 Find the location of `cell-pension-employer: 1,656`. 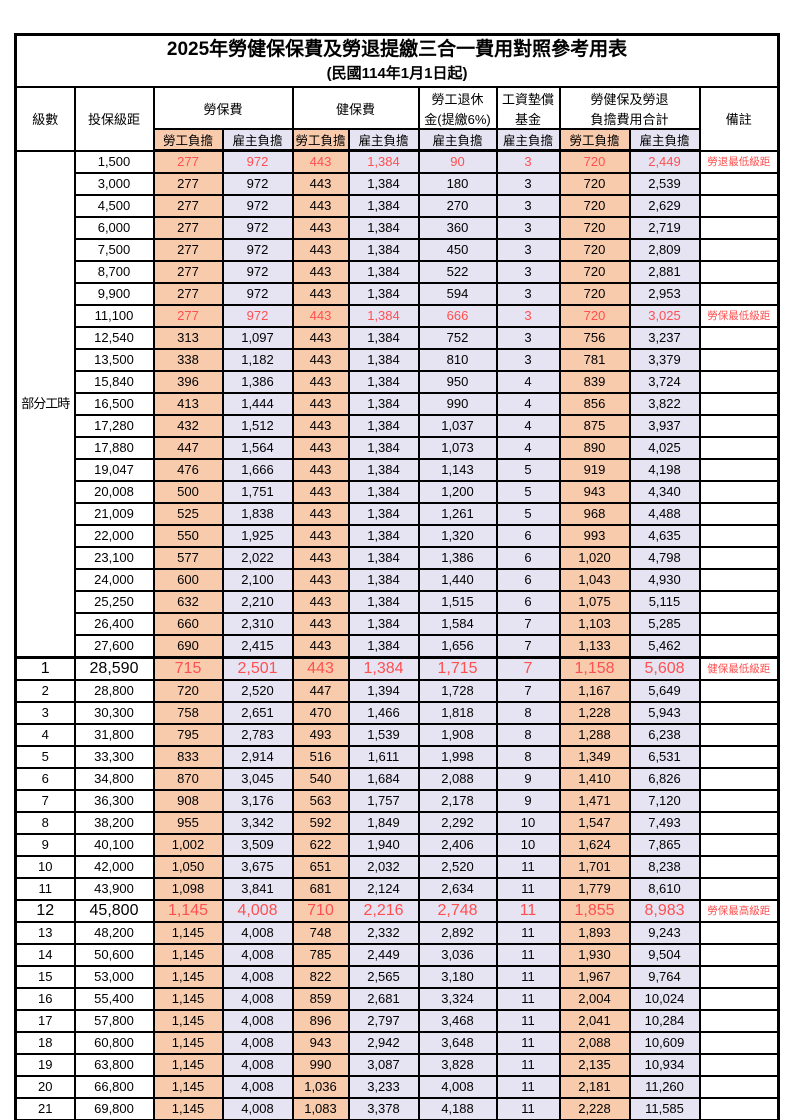

cell-pension-employer: 1,656 is located at coordinates (457, 646).